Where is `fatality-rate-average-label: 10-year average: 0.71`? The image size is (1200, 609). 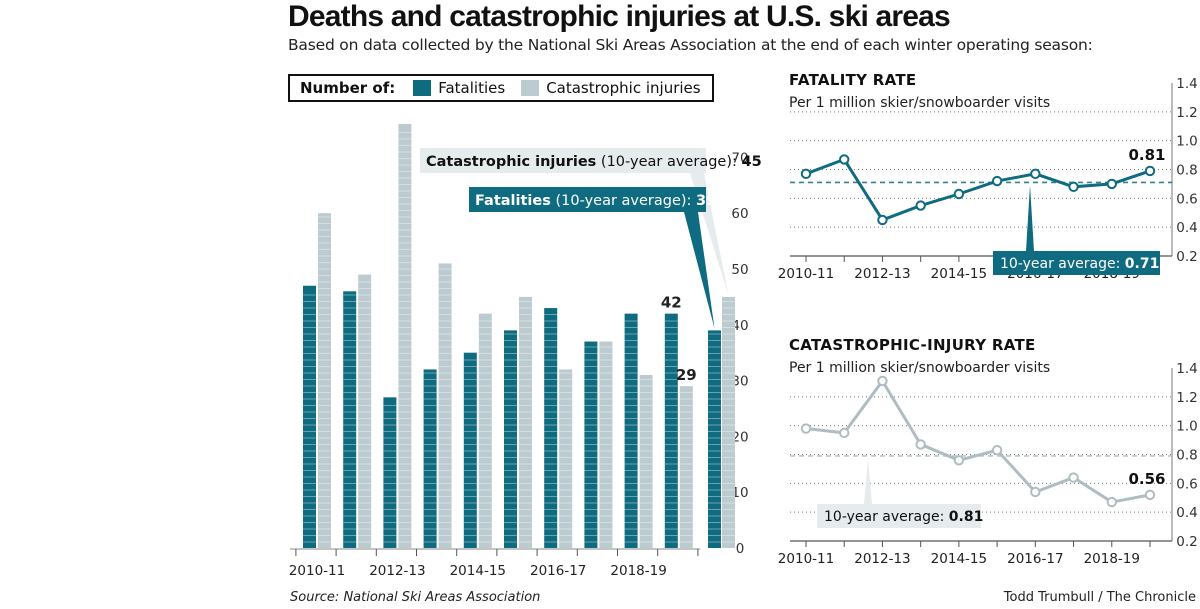 fatality-rate-average-label: 10-year average: 0.71 is located at coordinates (1079, 264).